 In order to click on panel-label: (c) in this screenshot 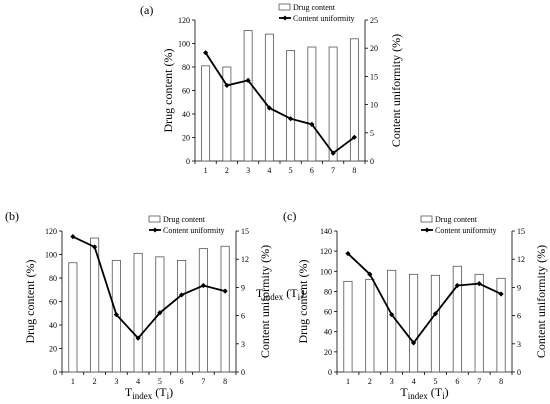, I will do `click(289, 216)`.